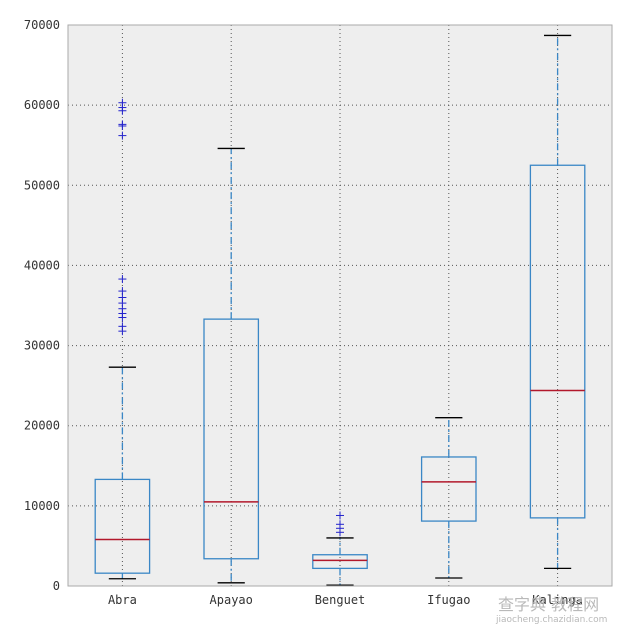 The width and height of the screenshot is (630, 626). Describe the element at coordinates (340, 548) in the screenshot. I see `box-benguet` at that location.